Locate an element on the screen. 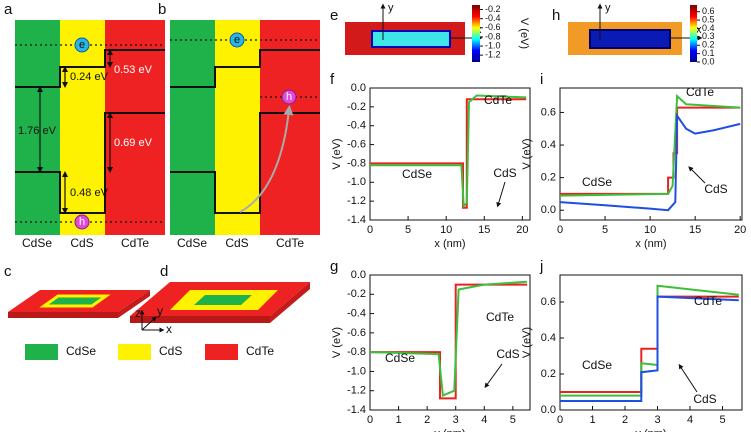 The image size is (751, 432). cdte-region is located at coordinates (135, 127).